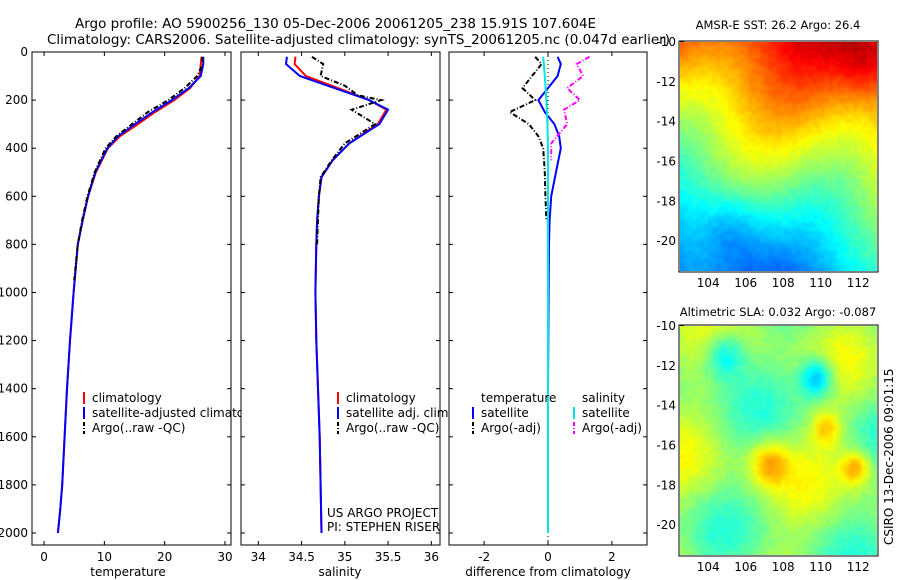 The height and width of the screenshot is (580, 900). What do you see at coordinates (778, 312) in the screenshot?
I see `sla-map-title: Altimetric SLA: 0.032 Argo: -0.087` at bounding box center [778, 312].